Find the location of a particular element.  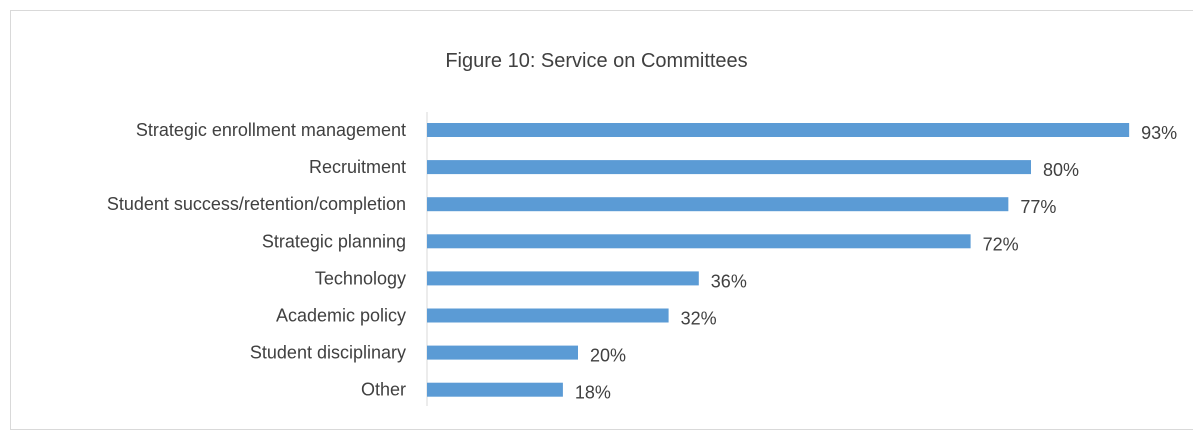

category-label: Academic policy is located at coordinates (341, 316).